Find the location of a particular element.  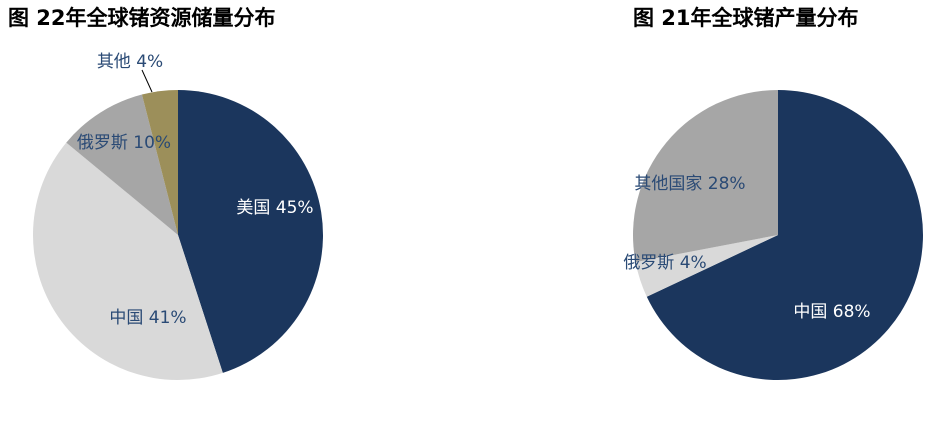

data-label: 俄罗斯 10% is located at coordinates (124, 143).